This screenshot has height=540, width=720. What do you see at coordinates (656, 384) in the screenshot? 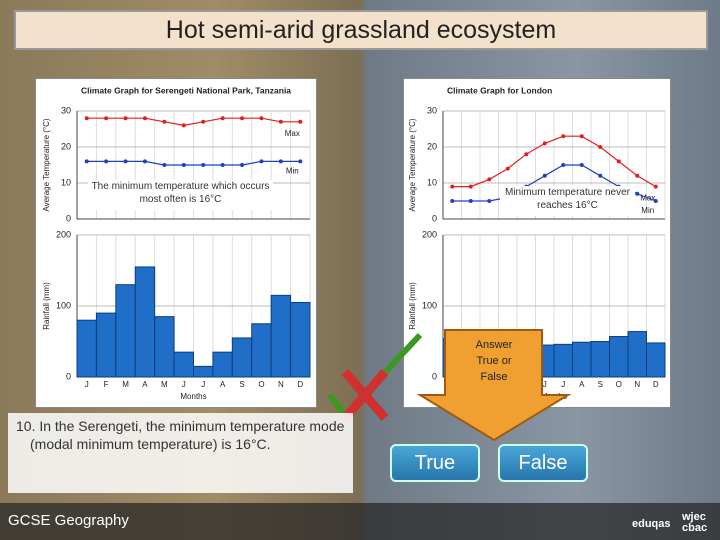
I see `x-tick-label: D` at bounding box center [656, 384].